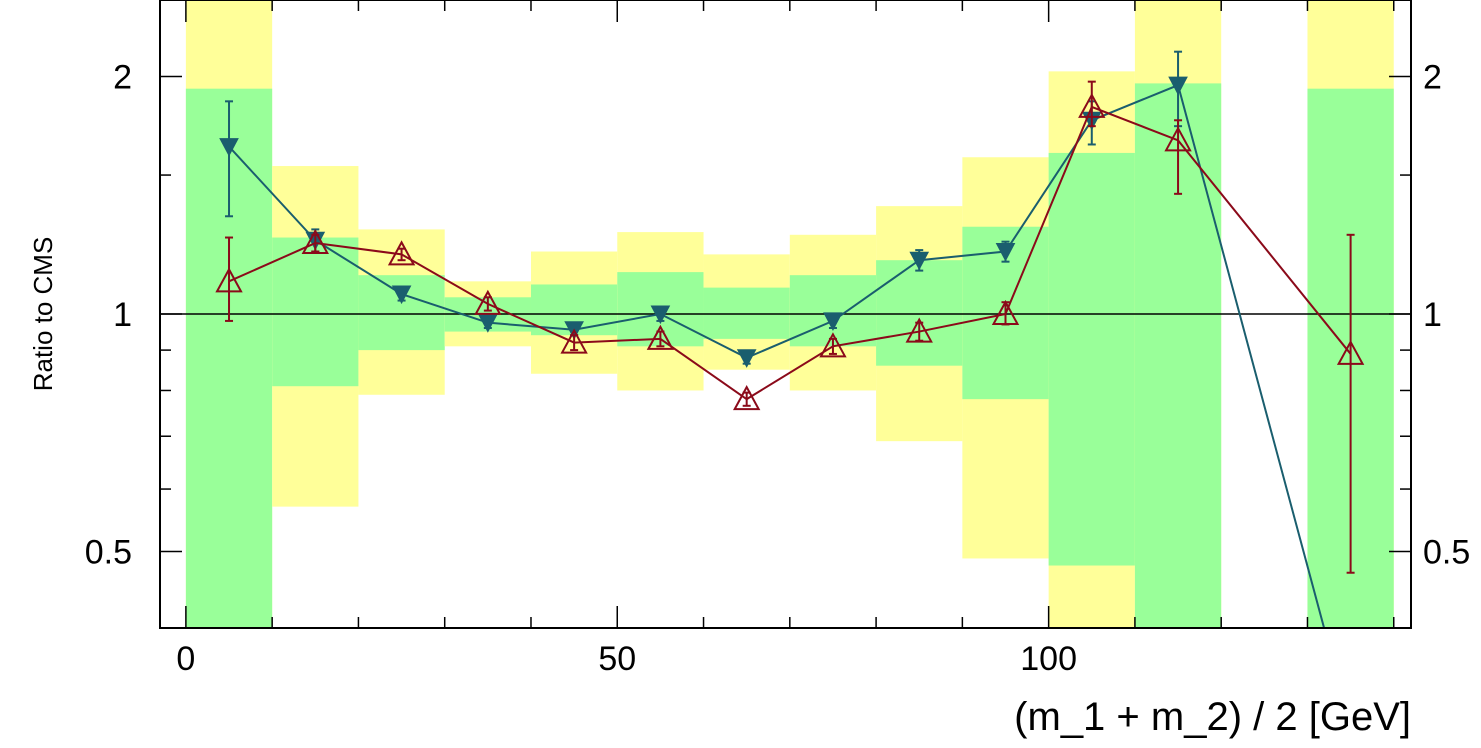 This screenshot has height=748, width=1481. I want to click on x-axis-title: (m_1 + m_2) / 2 [GeV], so click(1212, 717).